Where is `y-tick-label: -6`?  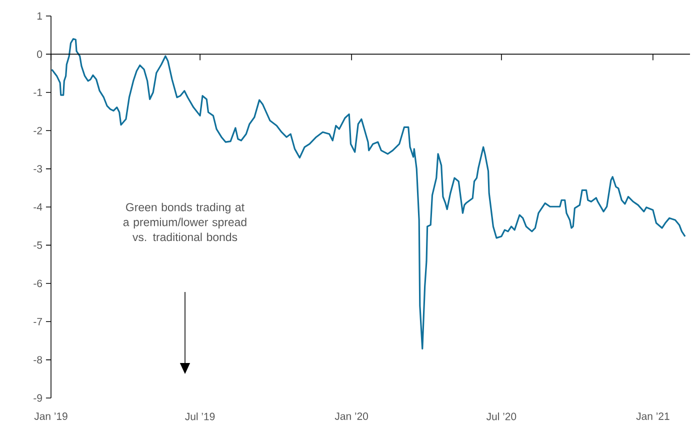 y-tick-label: -6 is located at coordinates (38, 284).